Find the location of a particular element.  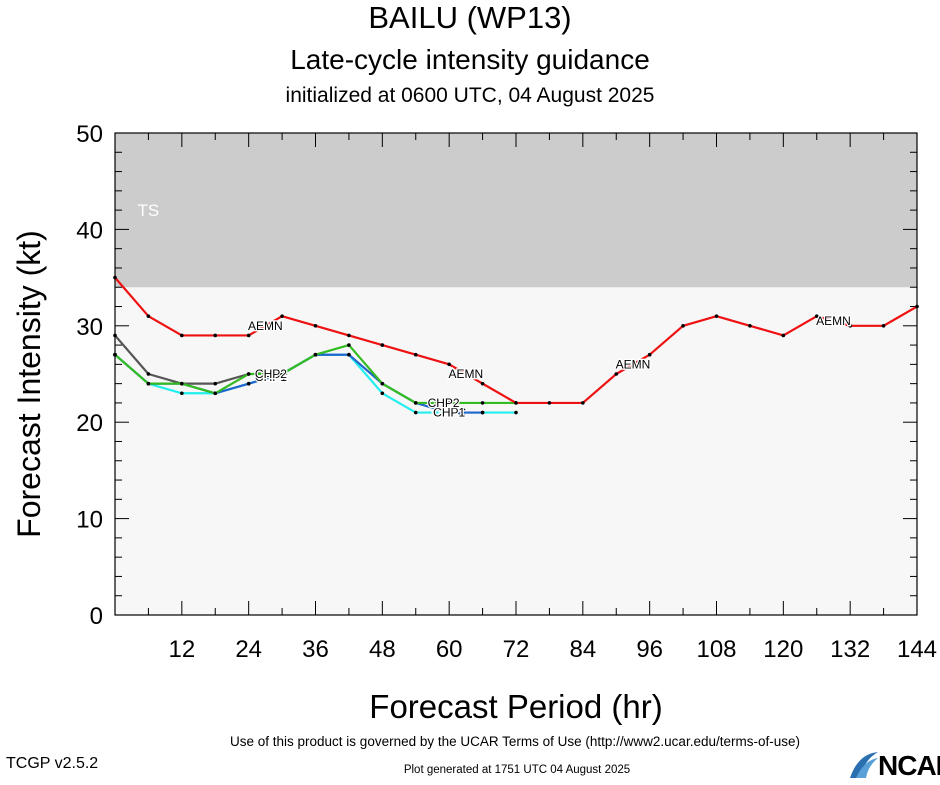

x-tick-label: 120 is located at coordinates (783, 649).